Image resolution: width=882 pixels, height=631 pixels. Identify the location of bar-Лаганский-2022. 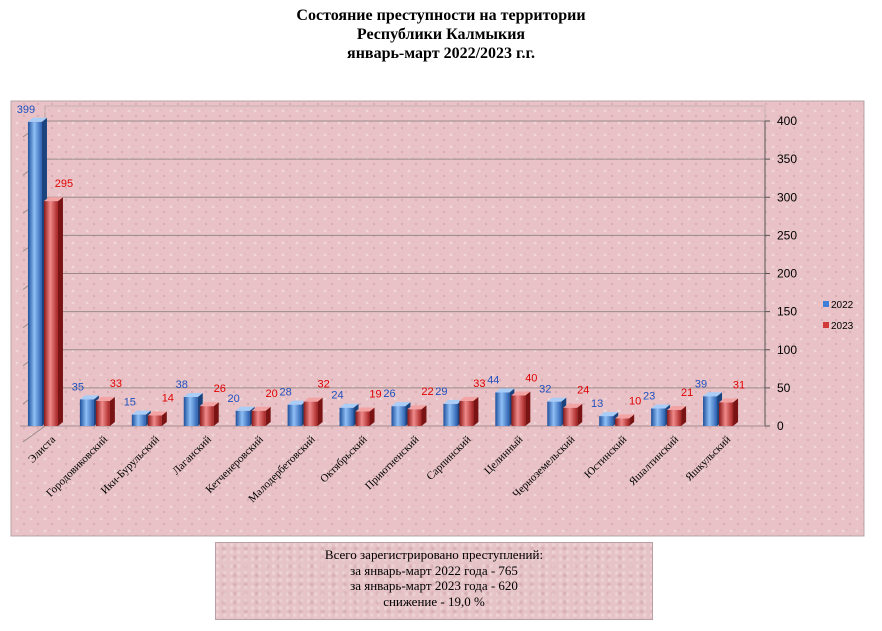
(190, 411).